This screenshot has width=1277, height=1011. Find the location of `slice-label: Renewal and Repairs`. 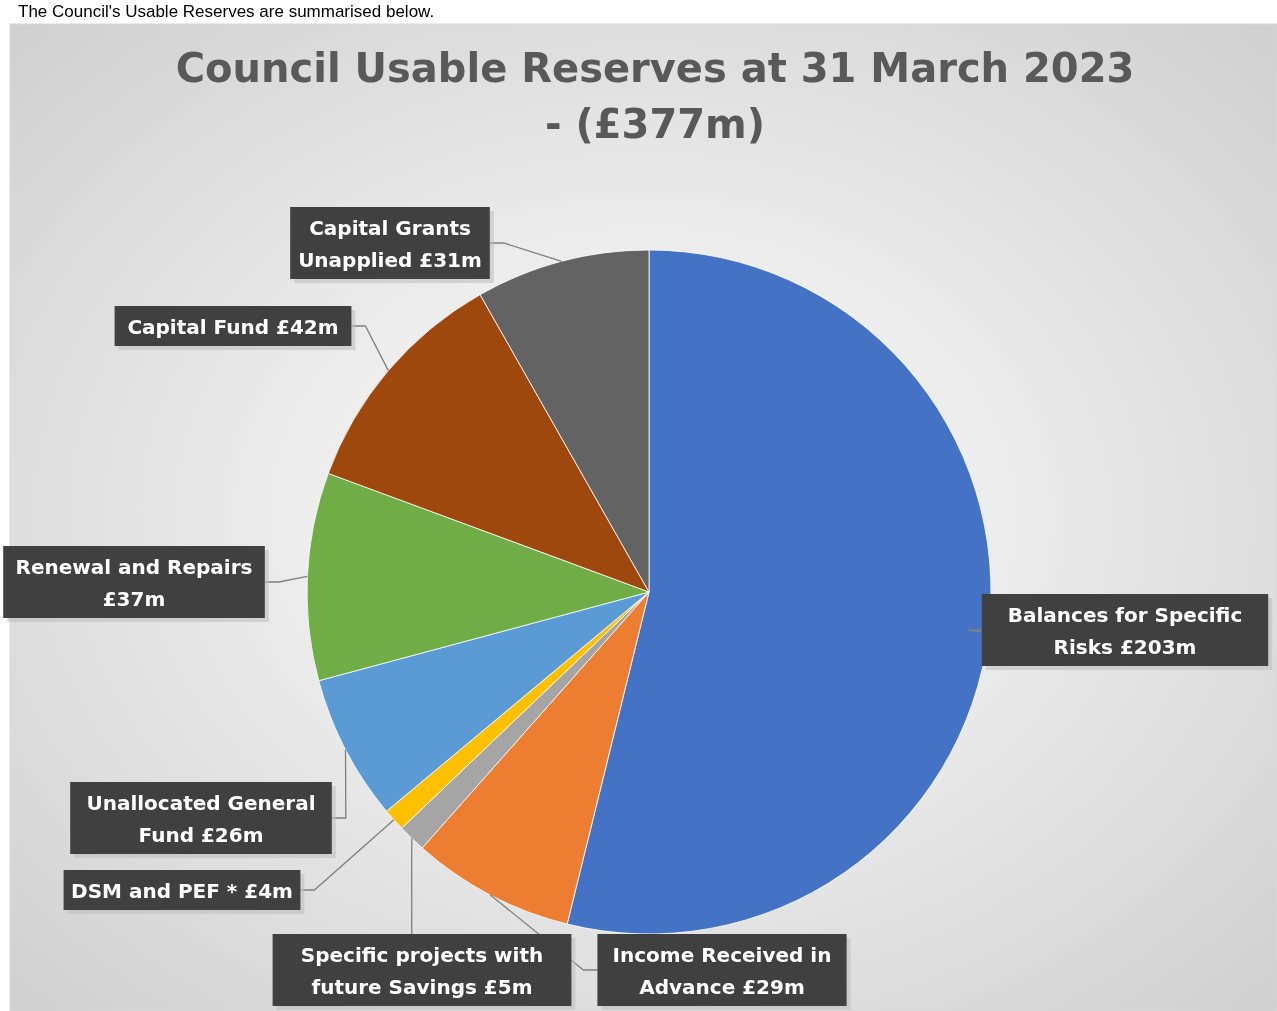

slice-label: Renewal and Repairs is located at coordinates (134, 567).